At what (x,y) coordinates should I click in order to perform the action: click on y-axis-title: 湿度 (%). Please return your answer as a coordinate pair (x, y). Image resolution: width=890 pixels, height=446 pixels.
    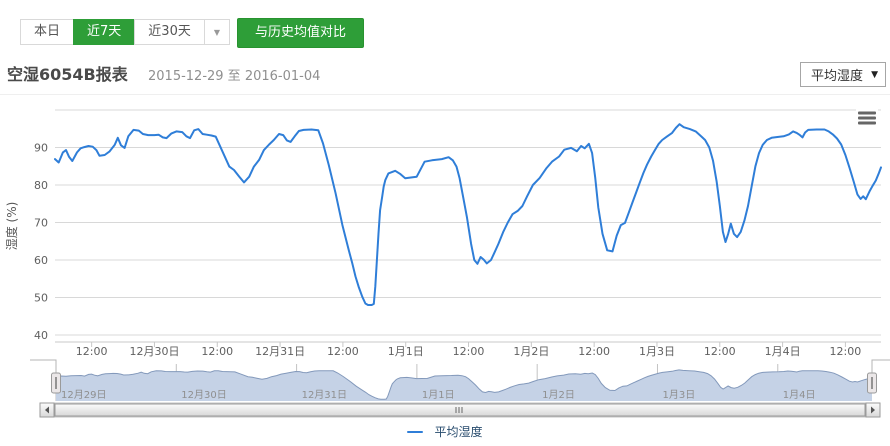
    Looking at the image, I should click on (11, 226).